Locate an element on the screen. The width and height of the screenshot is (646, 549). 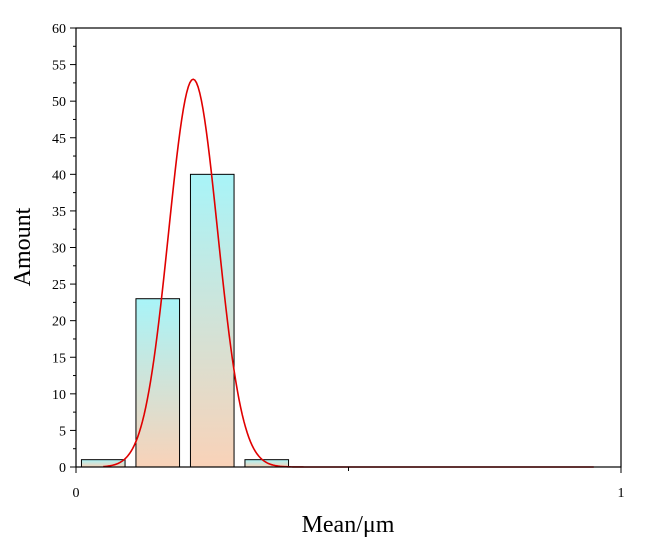
y-tick-label: 20 is located at coordinates (59, 322).